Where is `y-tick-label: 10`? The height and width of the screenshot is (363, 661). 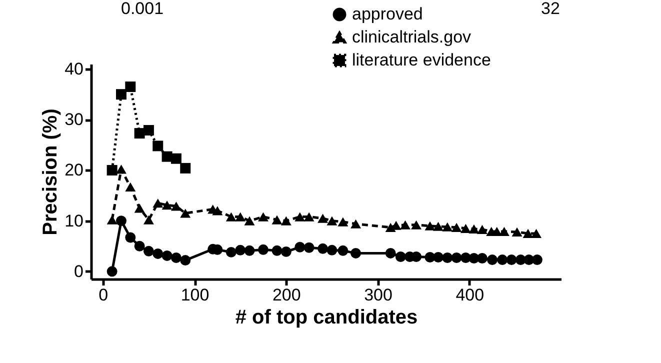
y-tick-label: 10 is located at coordinates (74, 220).